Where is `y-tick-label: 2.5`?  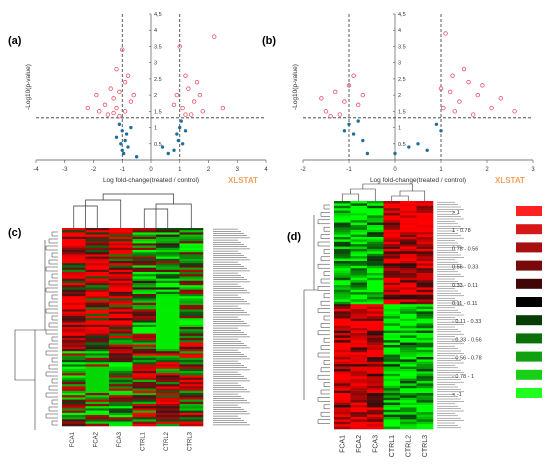 y-tick-label: 2.5 is located at coordinates (158, 80).